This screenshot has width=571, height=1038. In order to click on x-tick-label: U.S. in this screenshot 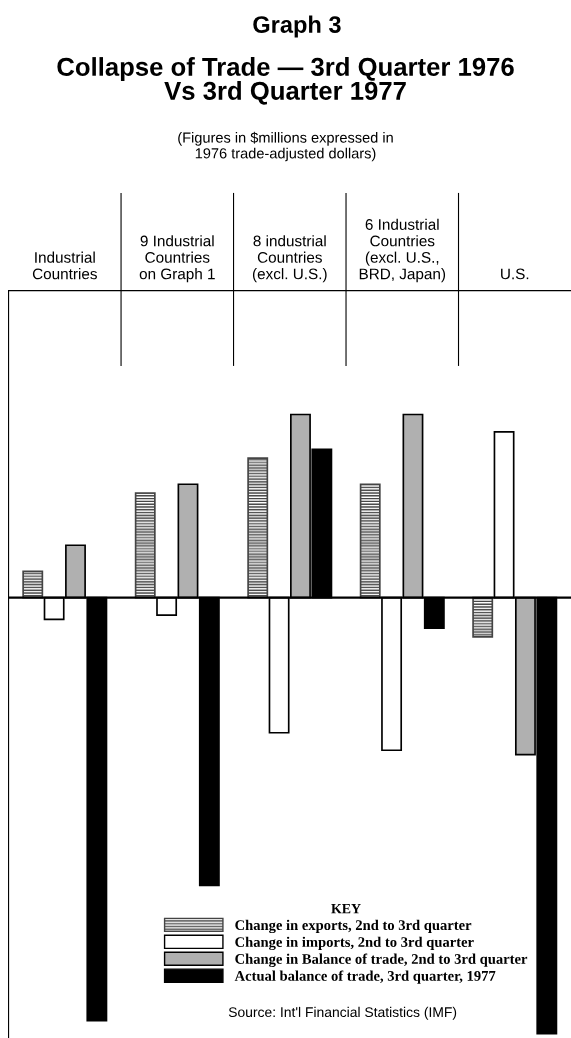, I will do `click(515, 274)`.